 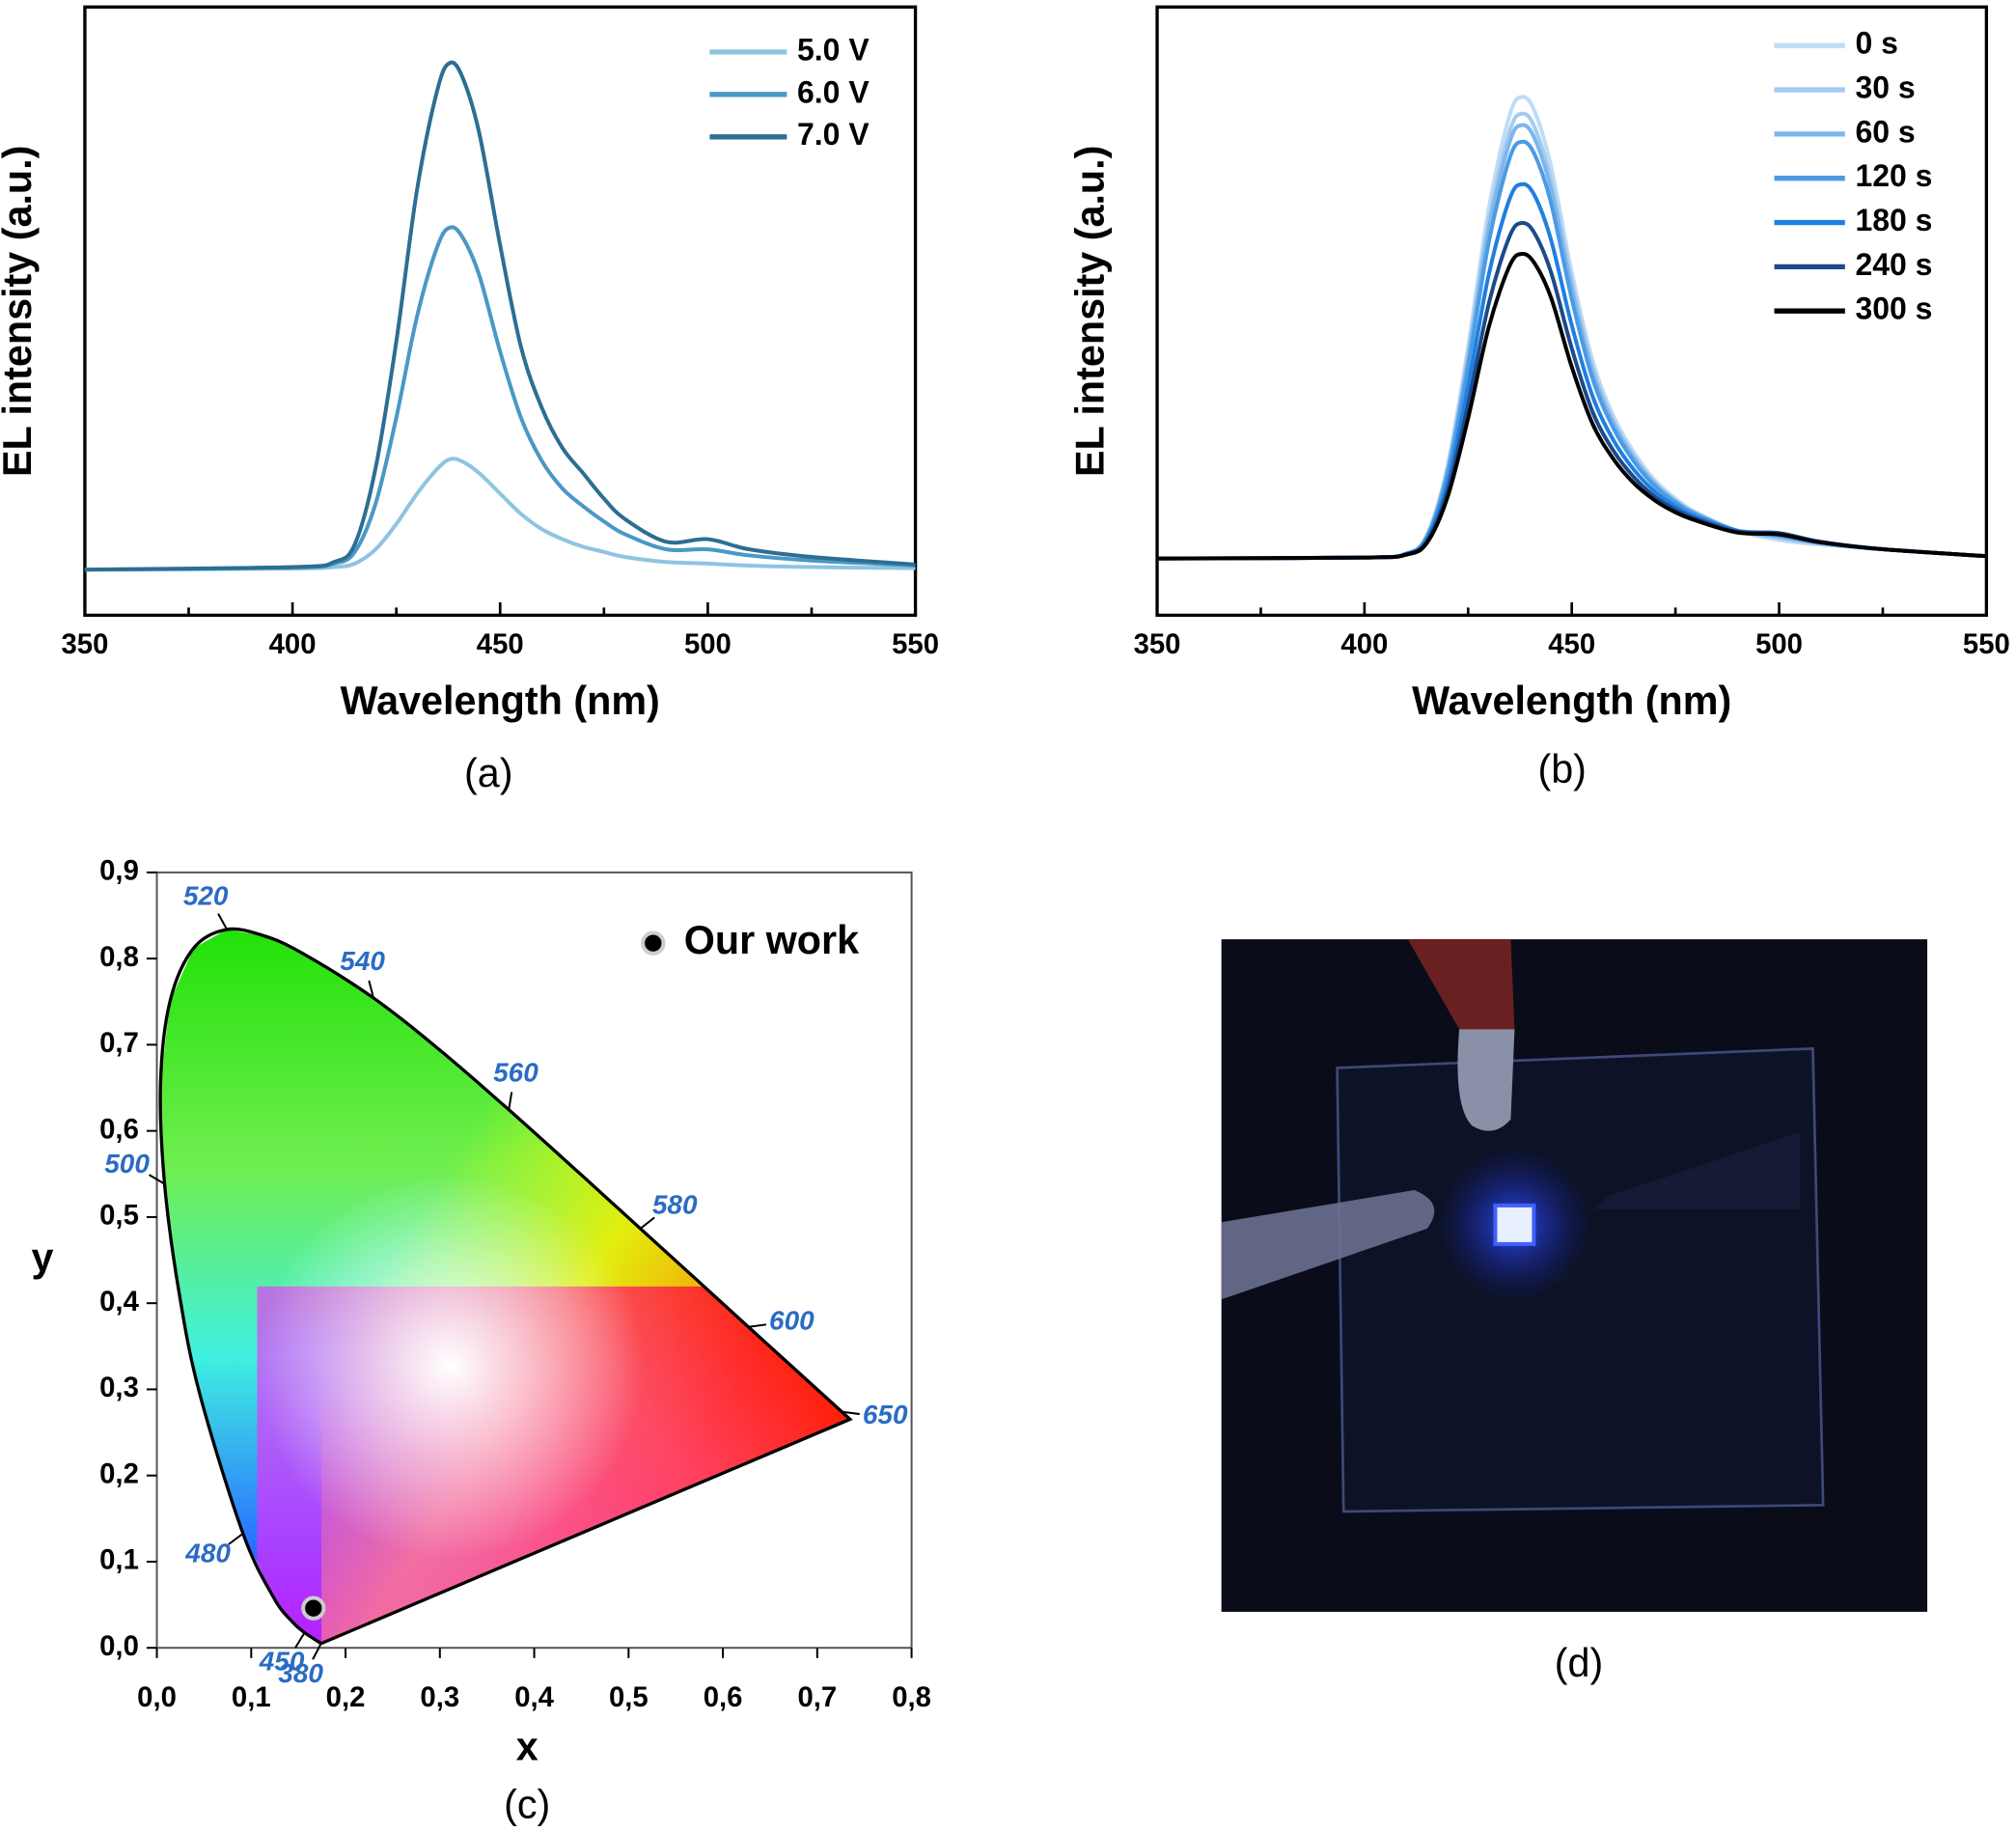 I want to click on legend-label: 30 s, so click(x=1885, y=86).